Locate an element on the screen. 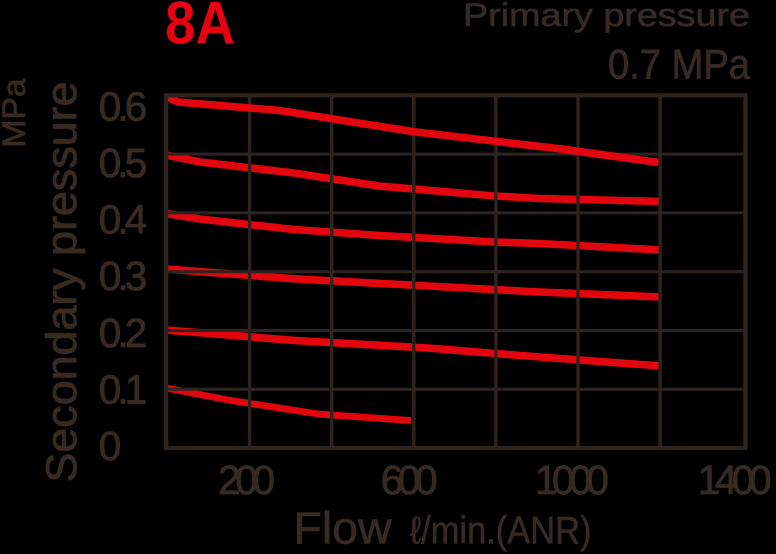 The width and height of the screenshot is (776, 554). svg-text: Primary pressure is located at coordinates (606, 16).